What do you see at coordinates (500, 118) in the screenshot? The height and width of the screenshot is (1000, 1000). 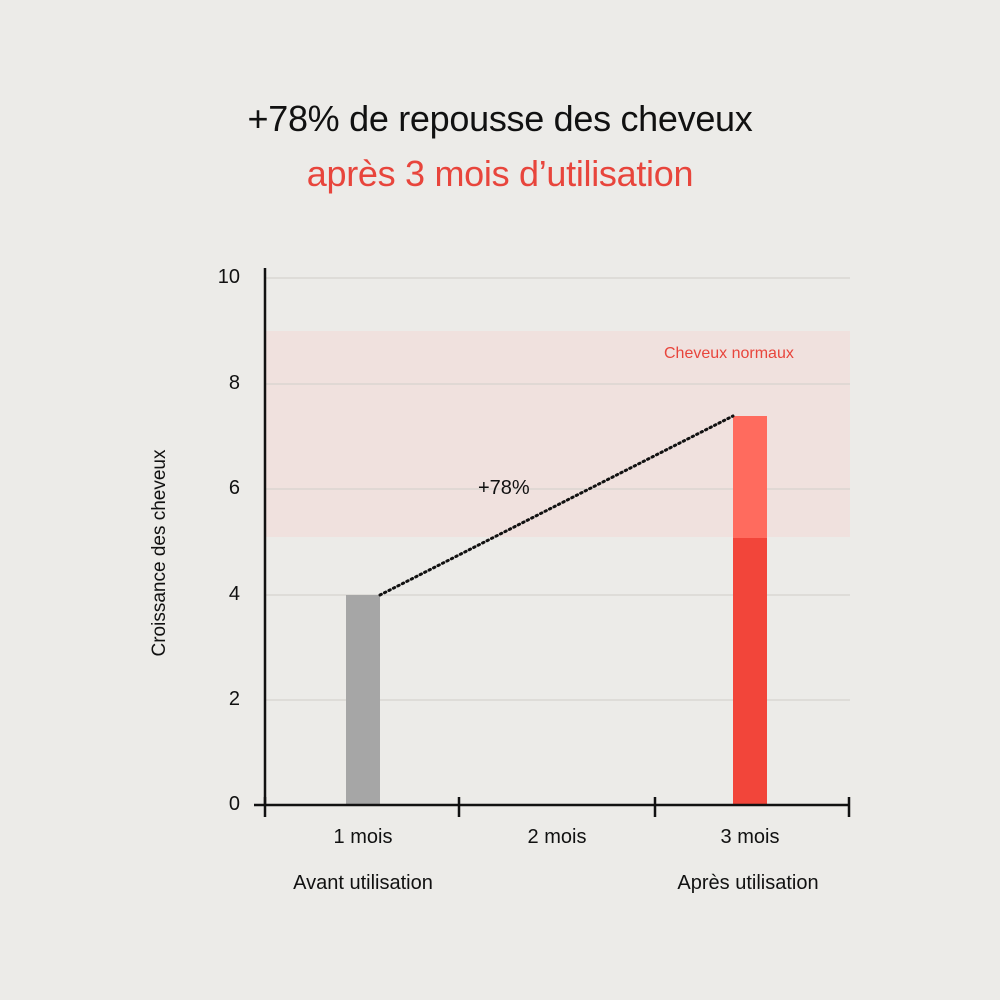 I see `chart-title: +78% de repousse des cheveux` at bounding box center [500, 118].